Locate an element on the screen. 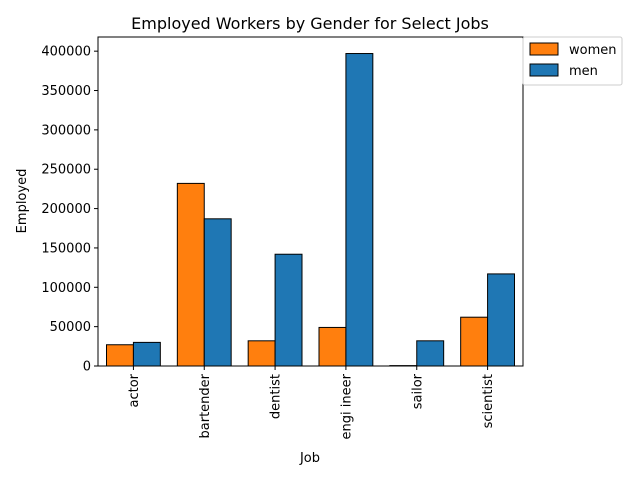  x-tick-label: bartender is located at coordinates (205, 405).